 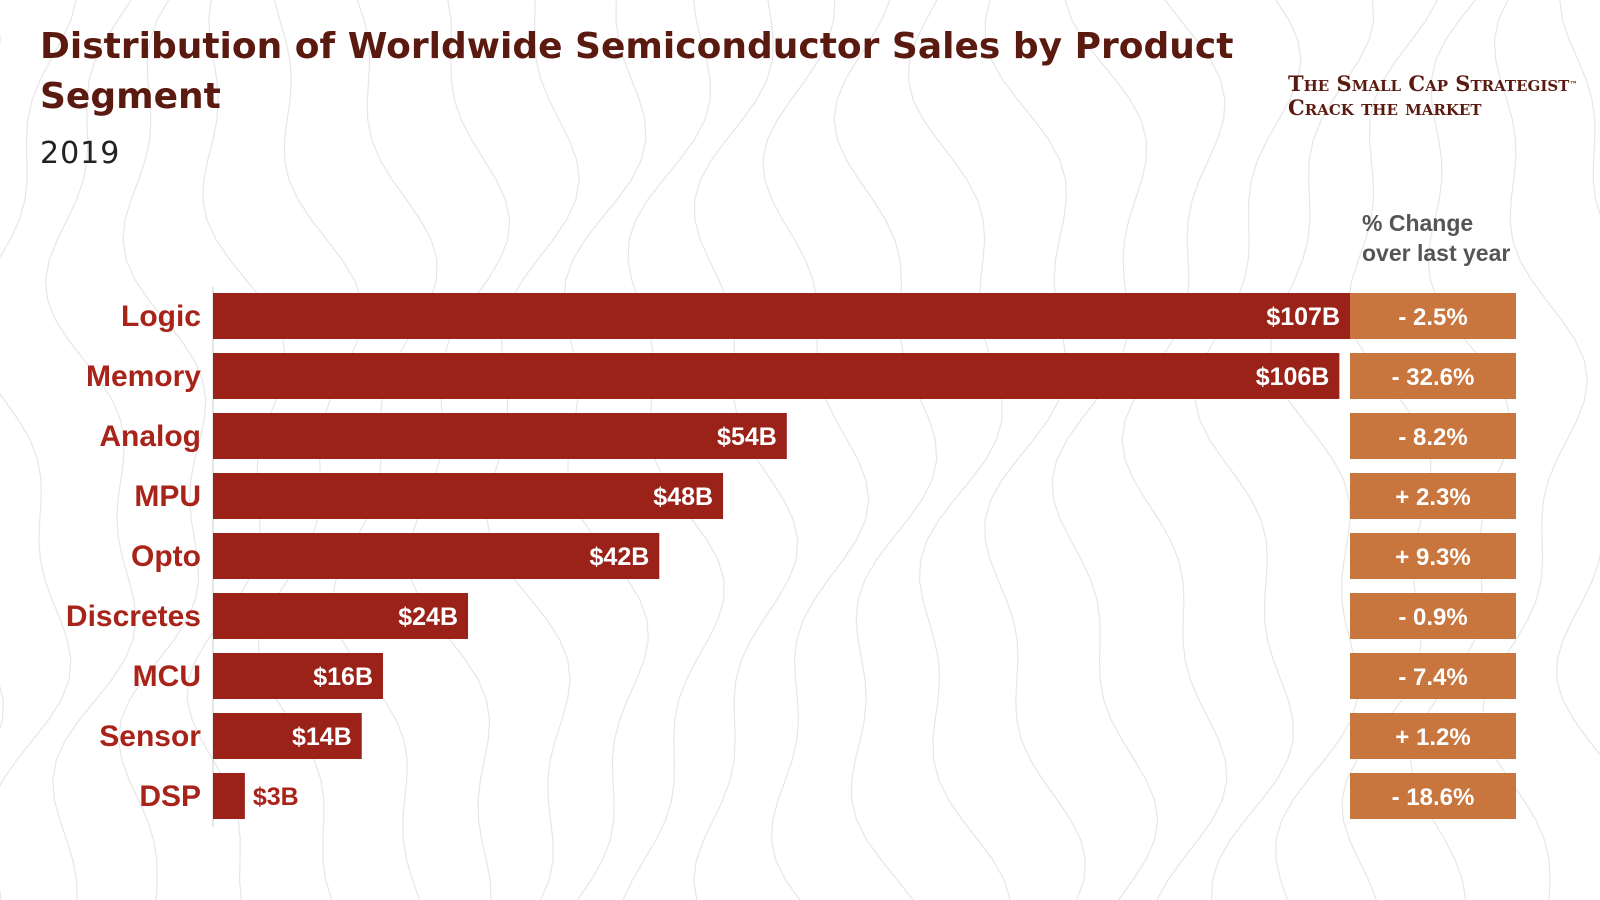 What do you see at coordinates (80, 153) in the screenshot?
I see `chart-subtitle: 2019` at bounding box center [80, 153].